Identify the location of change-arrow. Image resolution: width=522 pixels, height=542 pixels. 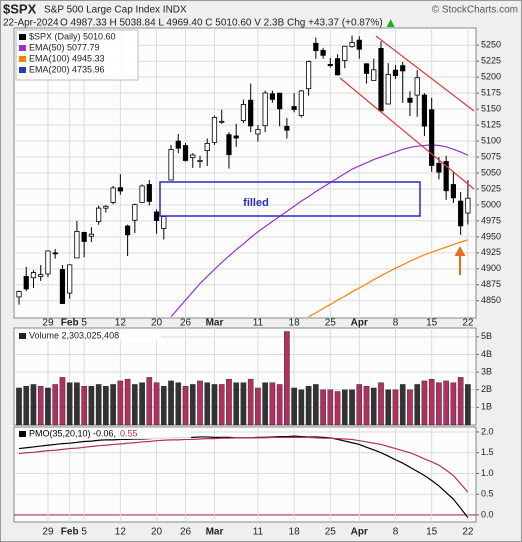
(390, 23).